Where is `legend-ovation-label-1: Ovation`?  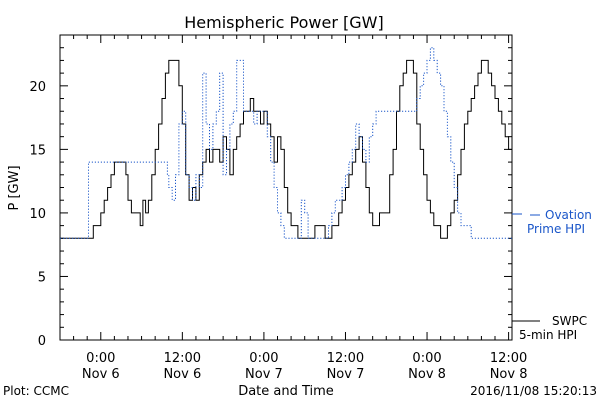
legend-ovation-label-1: Ovation is located at coordinates (568, 215).